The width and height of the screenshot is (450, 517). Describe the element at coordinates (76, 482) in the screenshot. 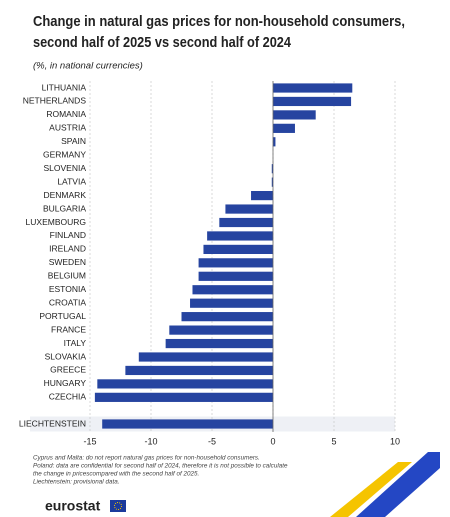

I see `footnote: Liechtenstein: provisional data.` at that location.